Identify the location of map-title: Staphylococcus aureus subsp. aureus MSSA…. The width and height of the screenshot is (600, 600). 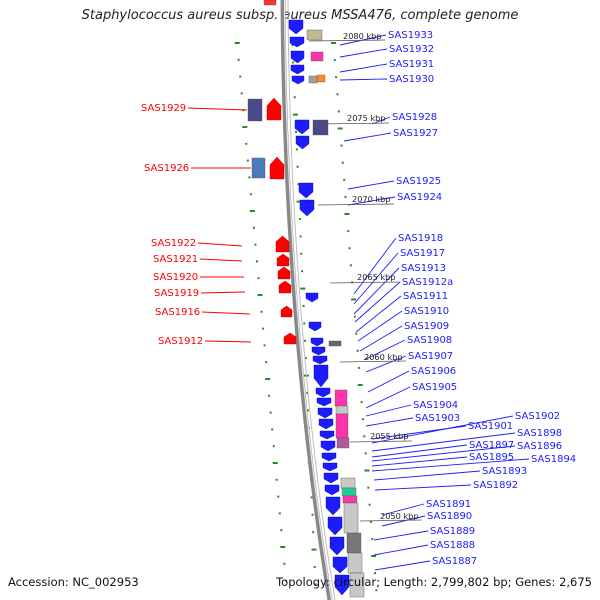
(300, 15).